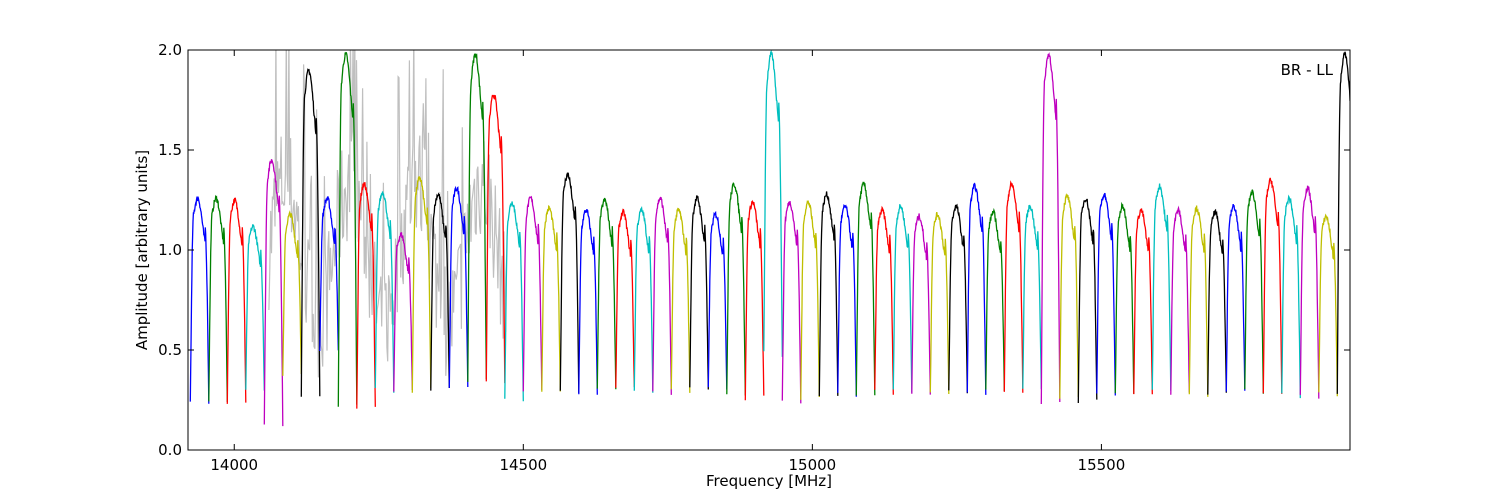 This screenshot has height=500, width=1500. Describe the element at coordinates (1307, 70) in the screenshot. I see `annotation: BR - LL` at that location.